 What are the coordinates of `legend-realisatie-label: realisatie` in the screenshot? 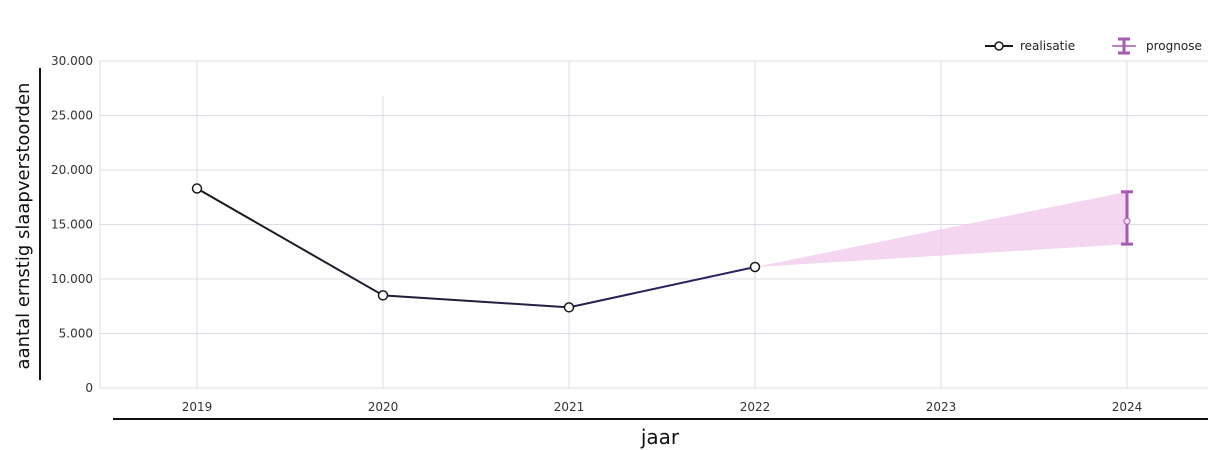 It's located at (1047, 46).